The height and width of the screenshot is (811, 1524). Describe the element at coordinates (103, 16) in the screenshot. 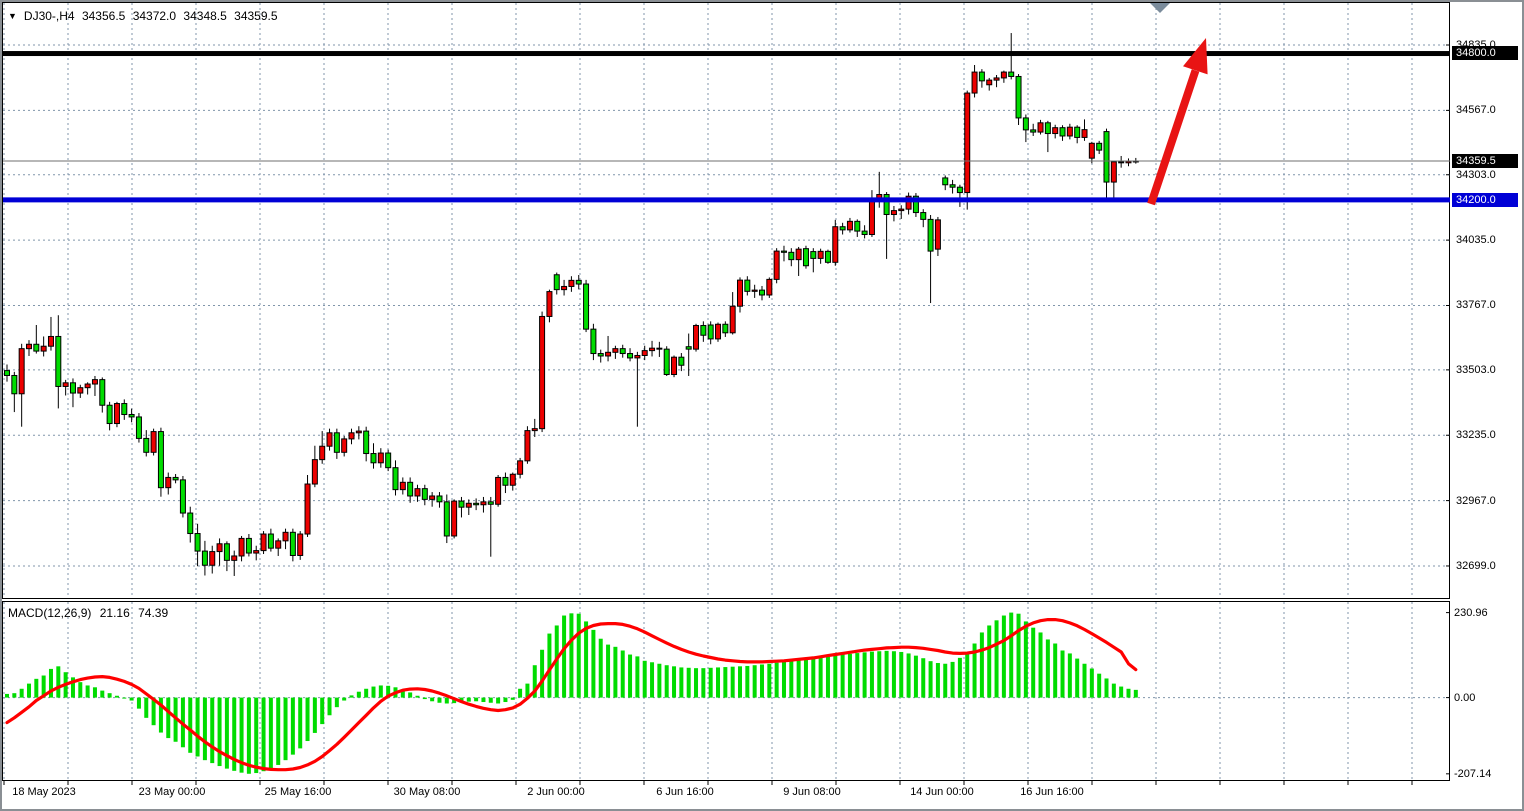

I see `ohlc-open: 34356.5` at that location.